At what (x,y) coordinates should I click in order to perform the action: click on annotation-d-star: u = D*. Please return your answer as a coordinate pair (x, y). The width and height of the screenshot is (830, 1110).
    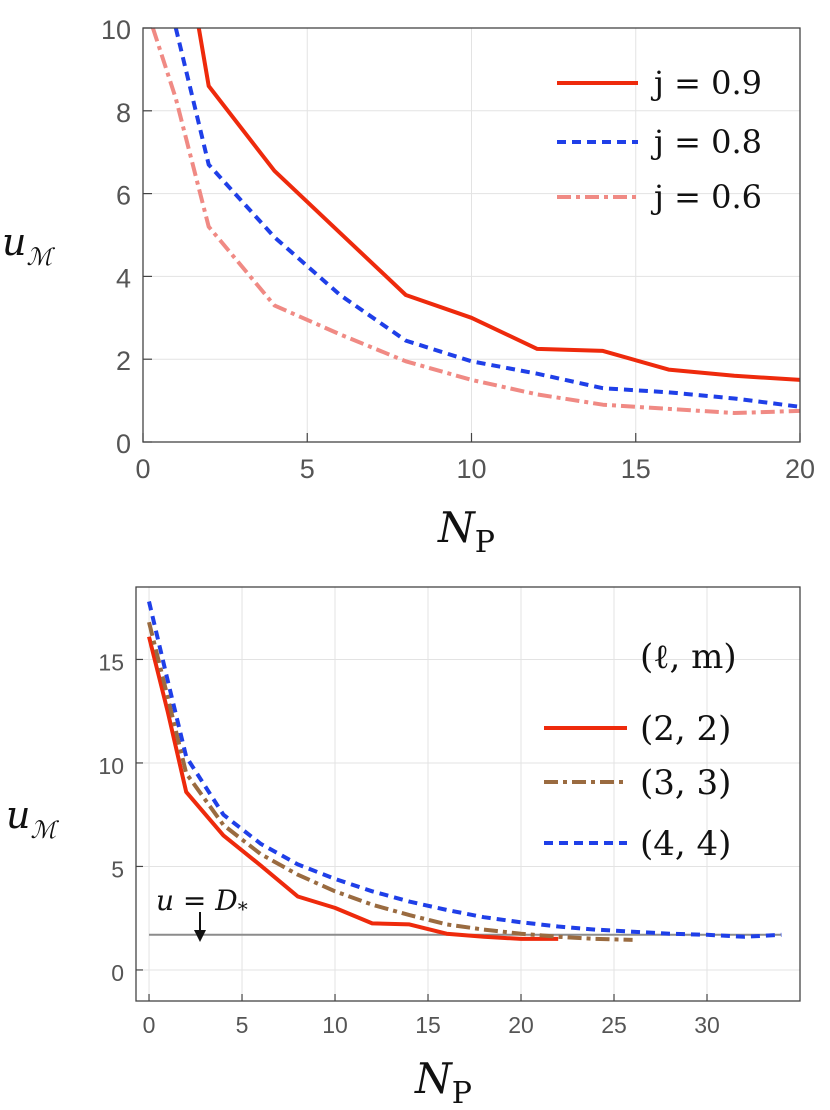
    Looking at the image, I should click on (202, 913).